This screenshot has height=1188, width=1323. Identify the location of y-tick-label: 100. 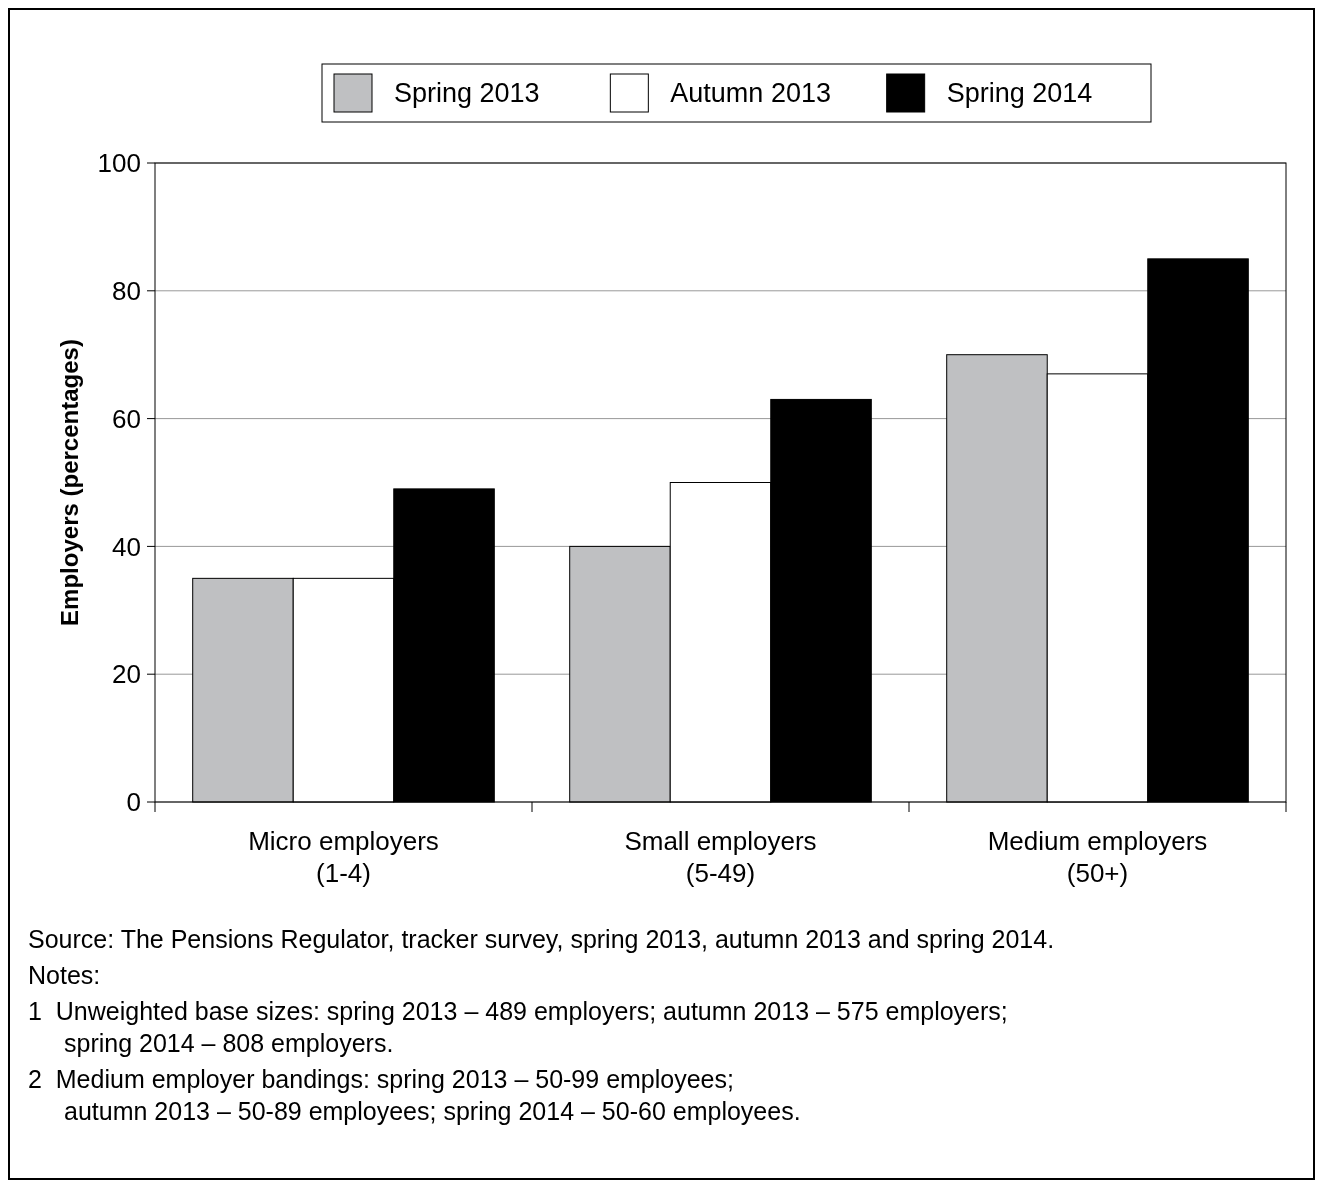
(119, 163).